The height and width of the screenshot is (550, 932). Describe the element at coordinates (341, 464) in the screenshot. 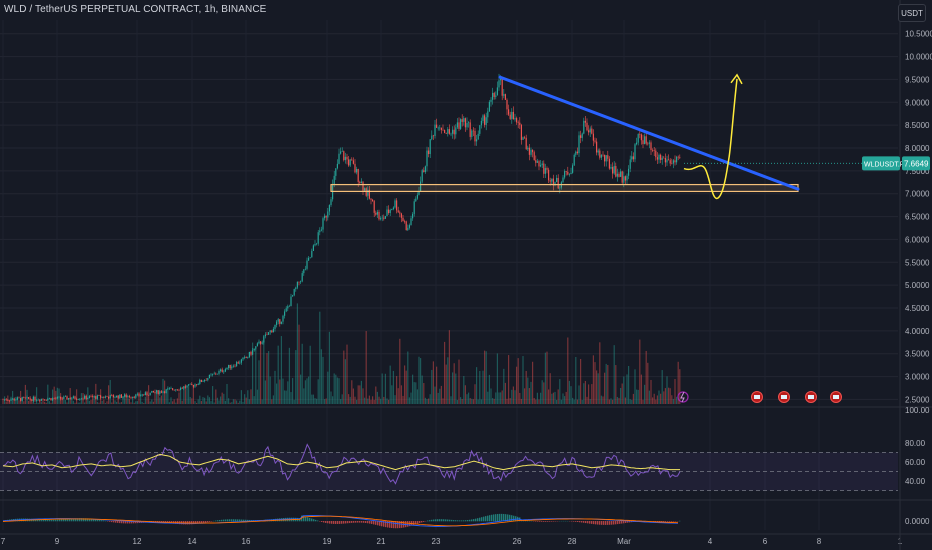

I see `rsi-line` at that location.